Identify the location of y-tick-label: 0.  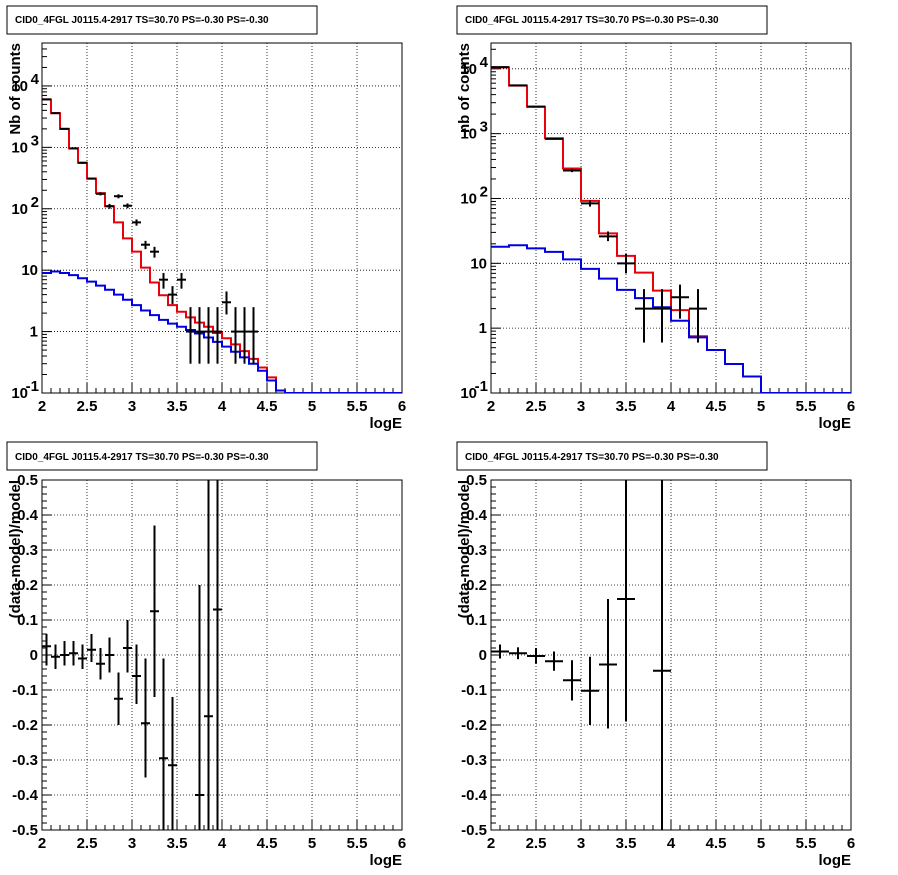
(34, 655).